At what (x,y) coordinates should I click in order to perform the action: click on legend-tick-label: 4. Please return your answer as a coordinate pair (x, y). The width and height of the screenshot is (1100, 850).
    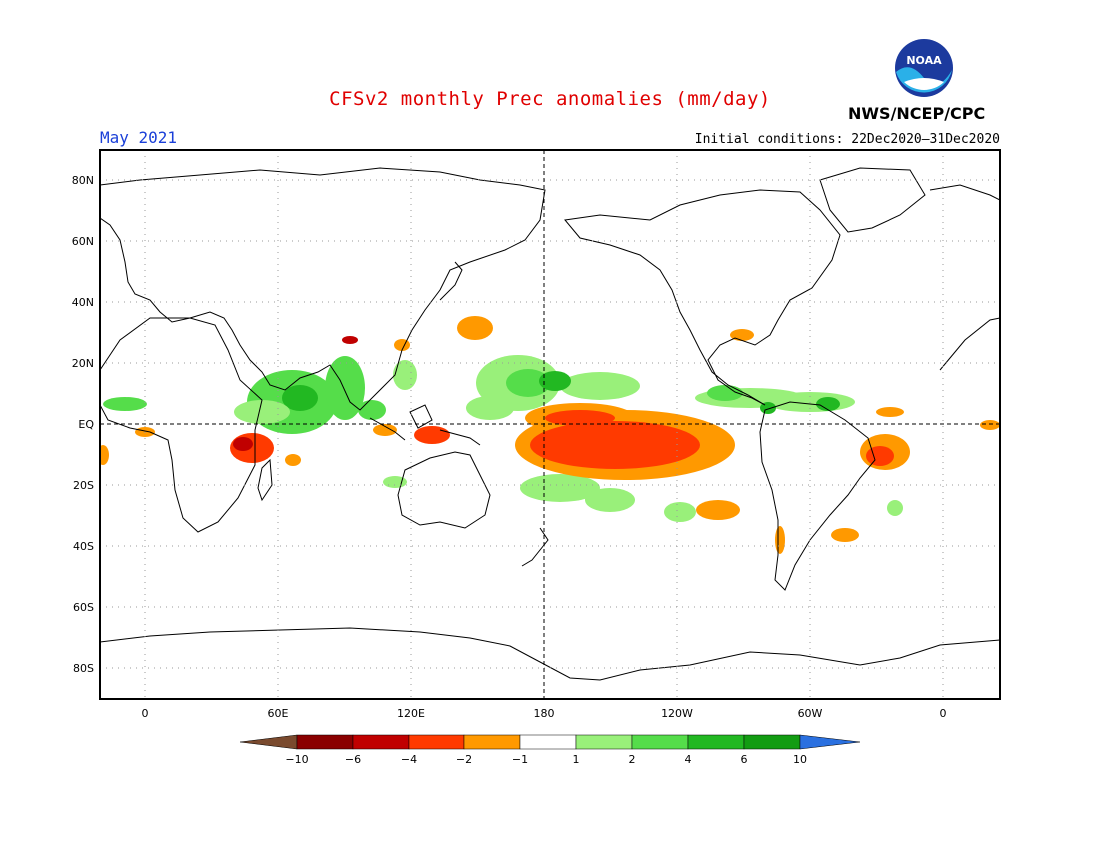
    Looking at the image, I should click on (688, 759).